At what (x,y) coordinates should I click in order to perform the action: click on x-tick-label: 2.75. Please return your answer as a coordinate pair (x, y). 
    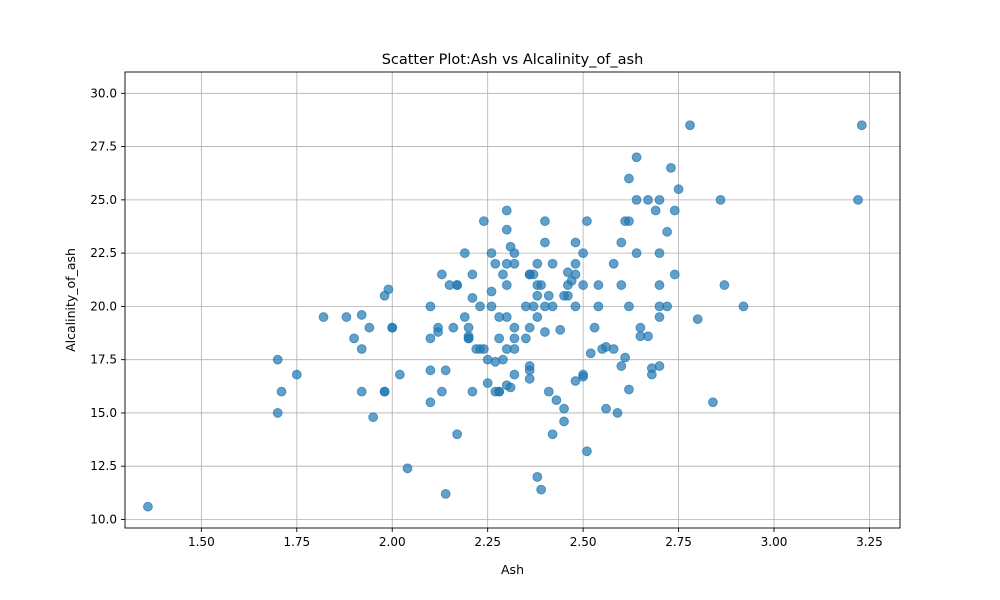
    Looking at the image, I should click on (678, 542).